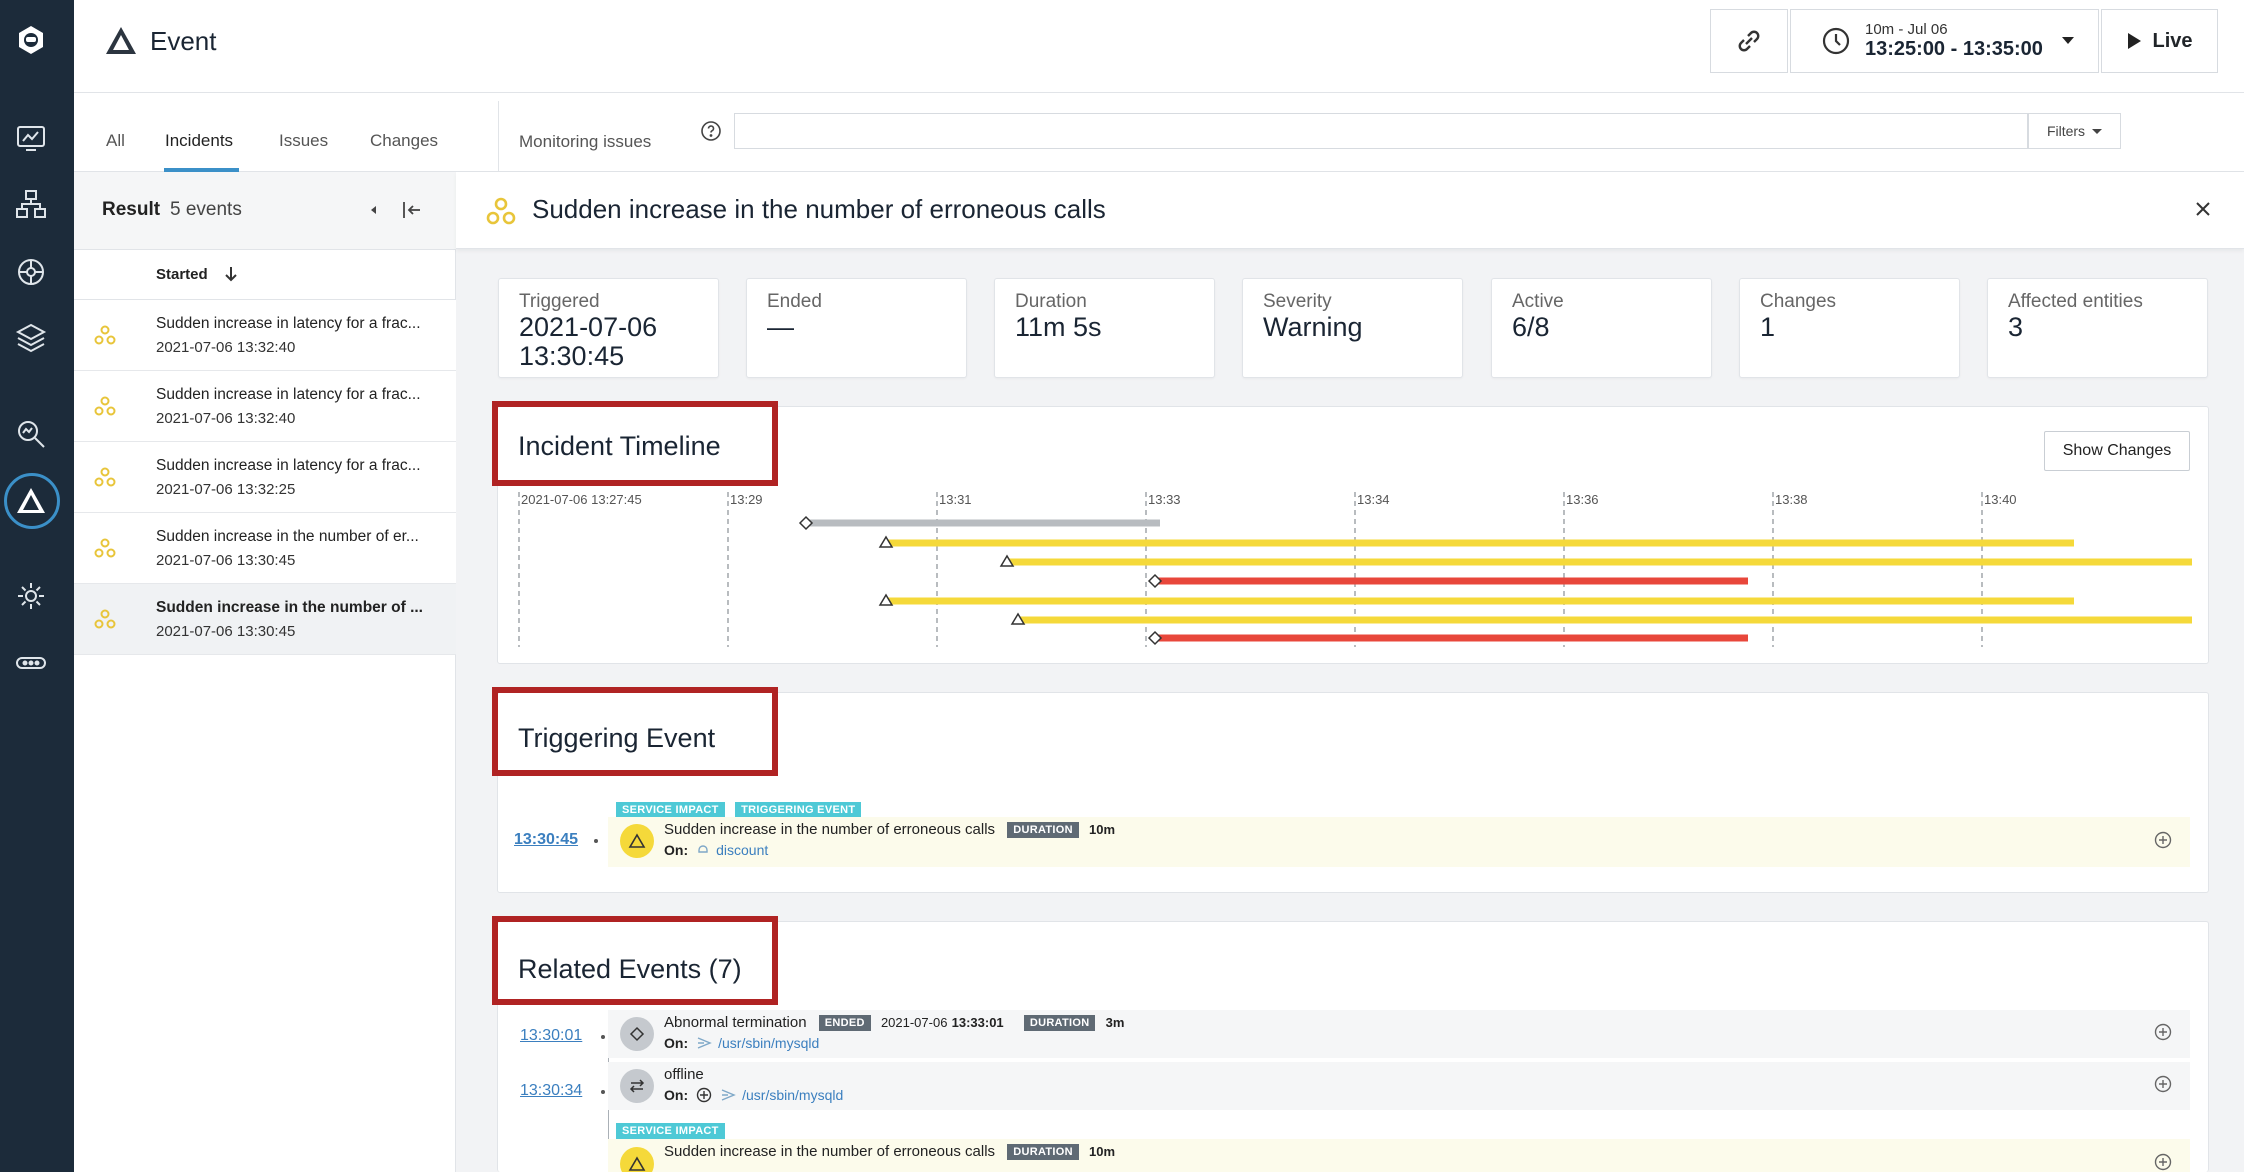 The image size is (2244, 1172). Describe the element at coordinates (404, 140) in the screenshot. I see `tab-changes: Changes` at that location.